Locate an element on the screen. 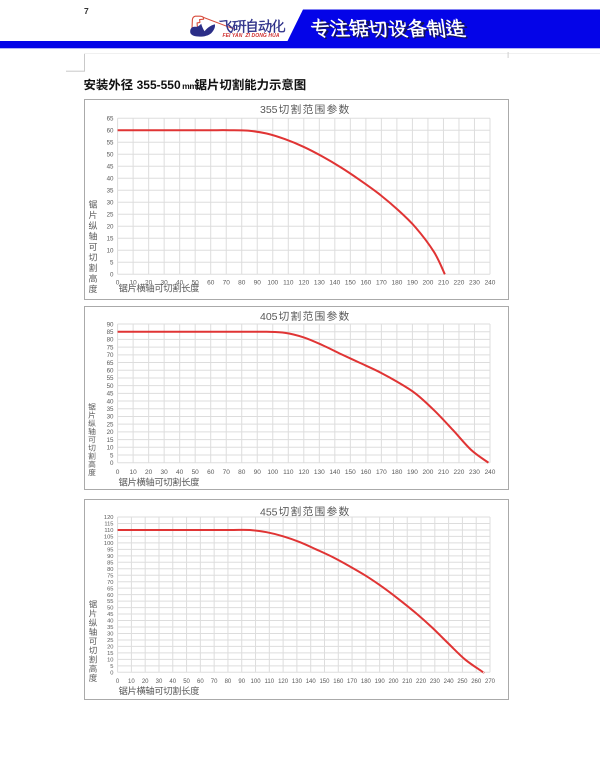 This screenshot has height=770, width=600. svg-text: 45 is located at coordinates (110, 615).